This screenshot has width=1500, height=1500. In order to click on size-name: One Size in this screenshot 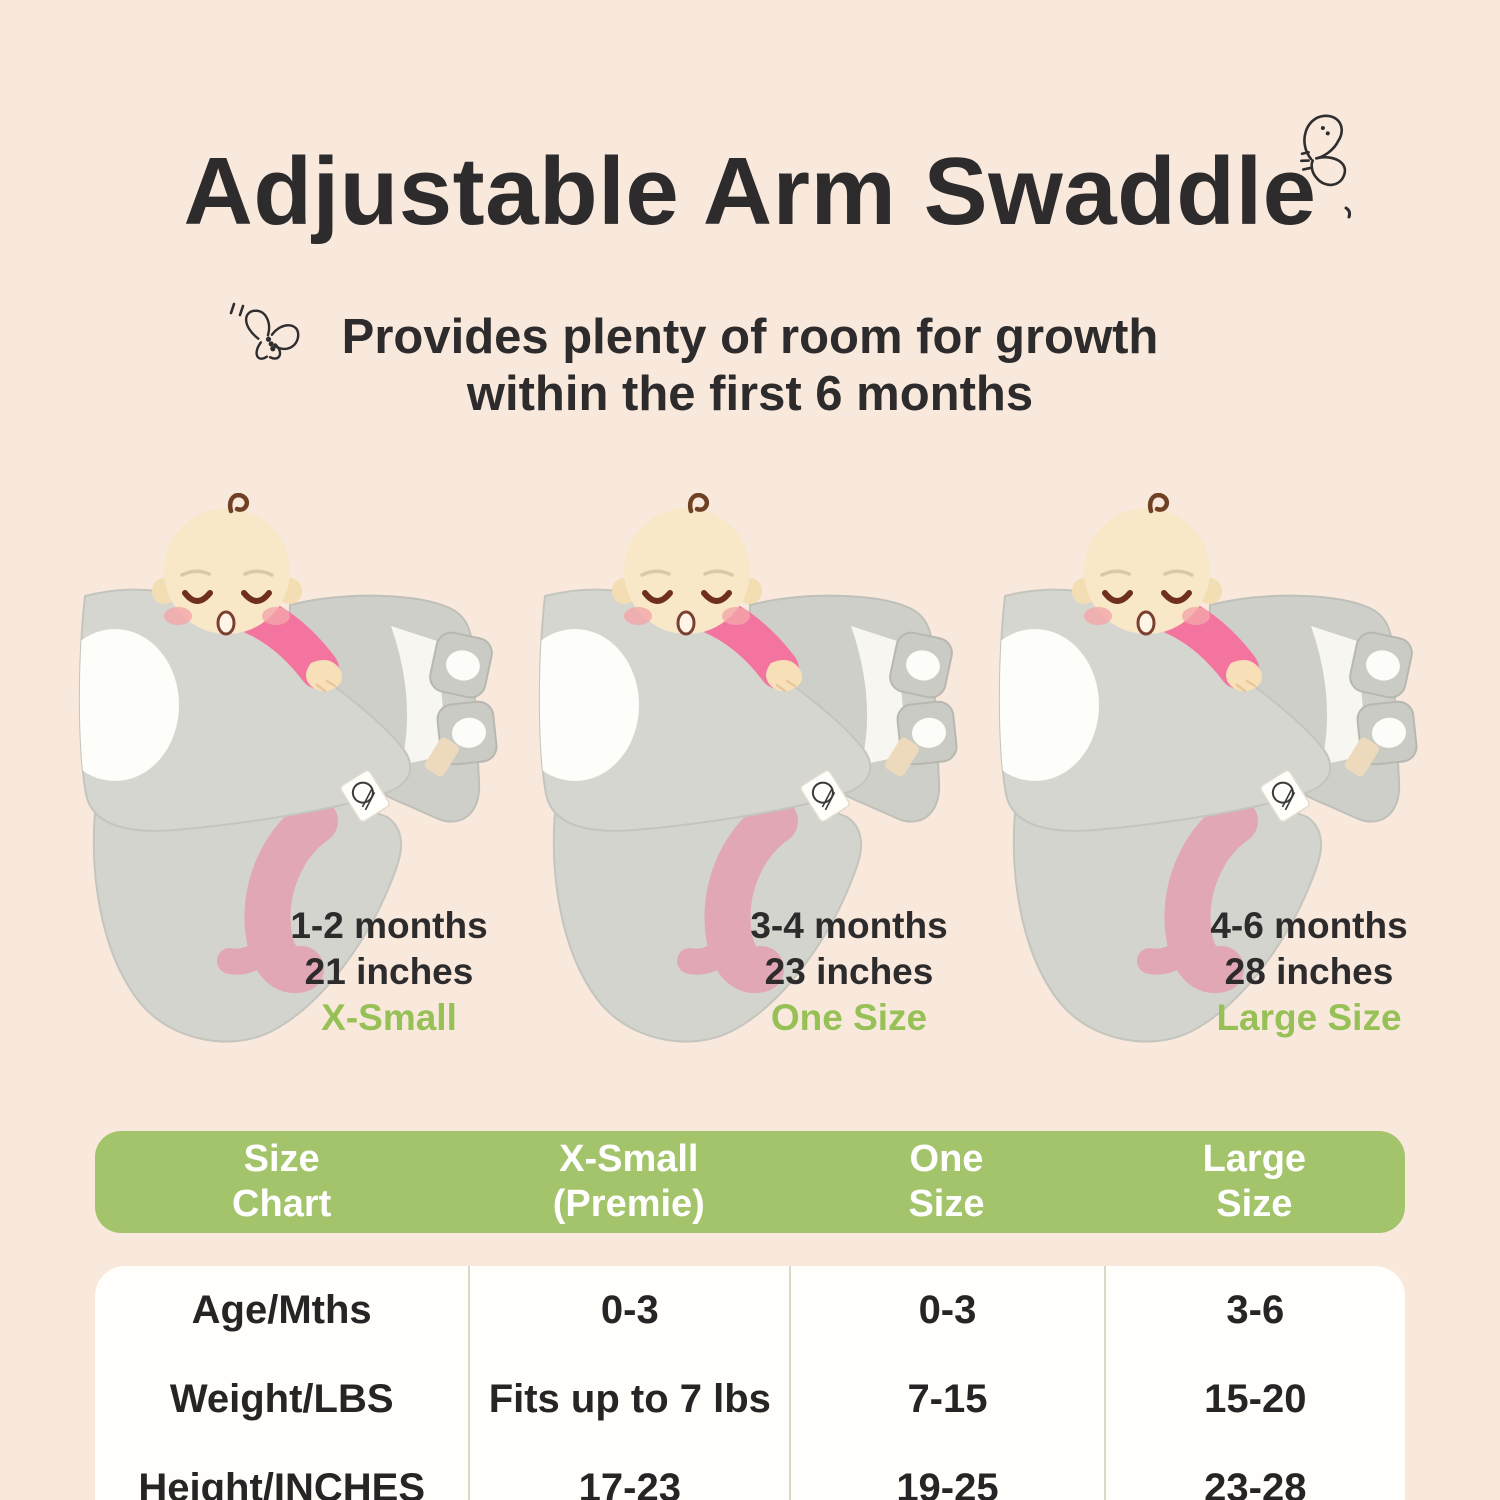, I will do `click(849, 1017)`.